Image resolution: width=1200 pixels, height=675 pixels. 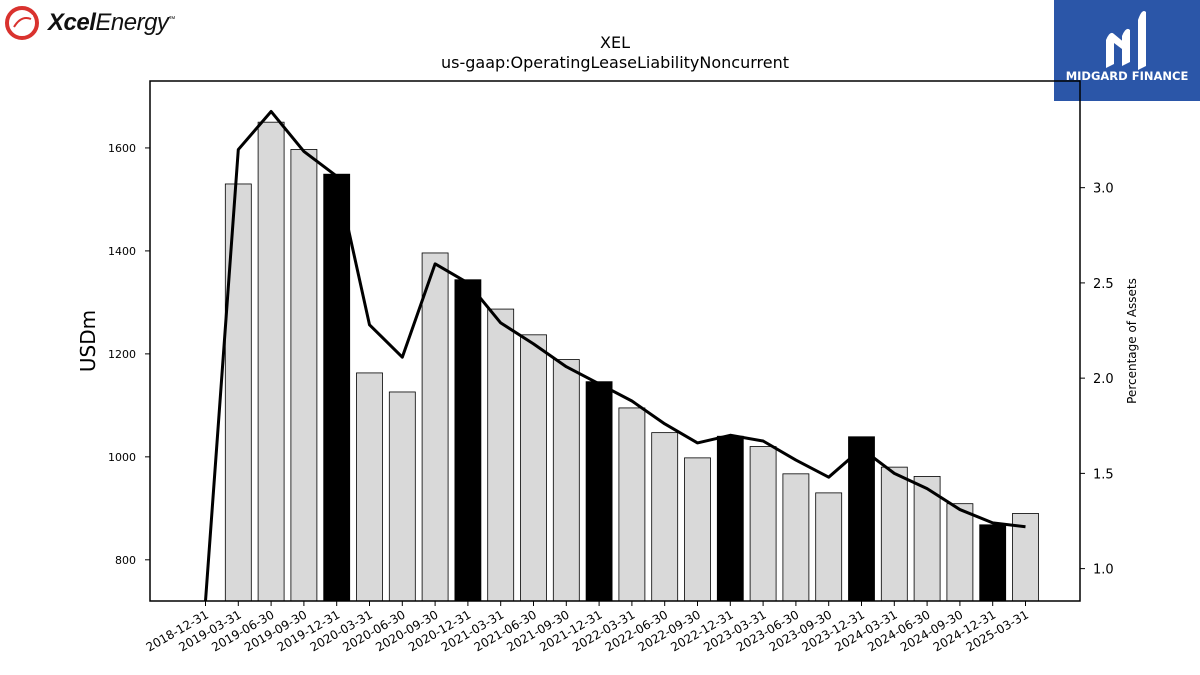 I want to click on y-tick-label: 1600, so click(x=122, y=148).